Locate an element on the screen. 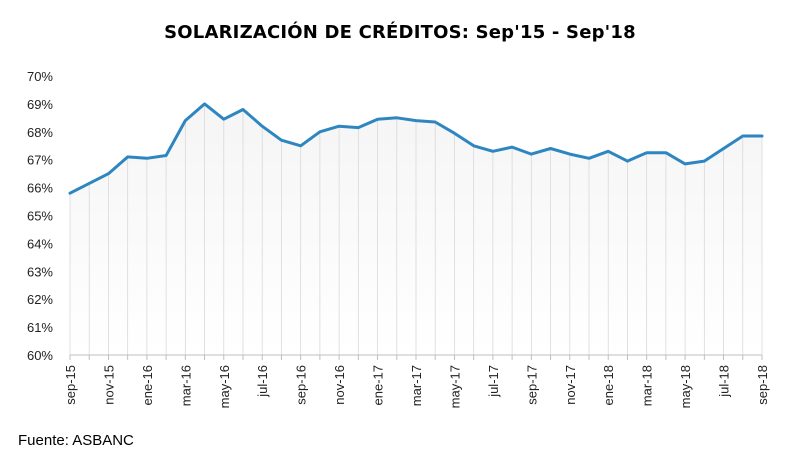  x-tick-label: nov-15 is located at coordinates (108, 385).